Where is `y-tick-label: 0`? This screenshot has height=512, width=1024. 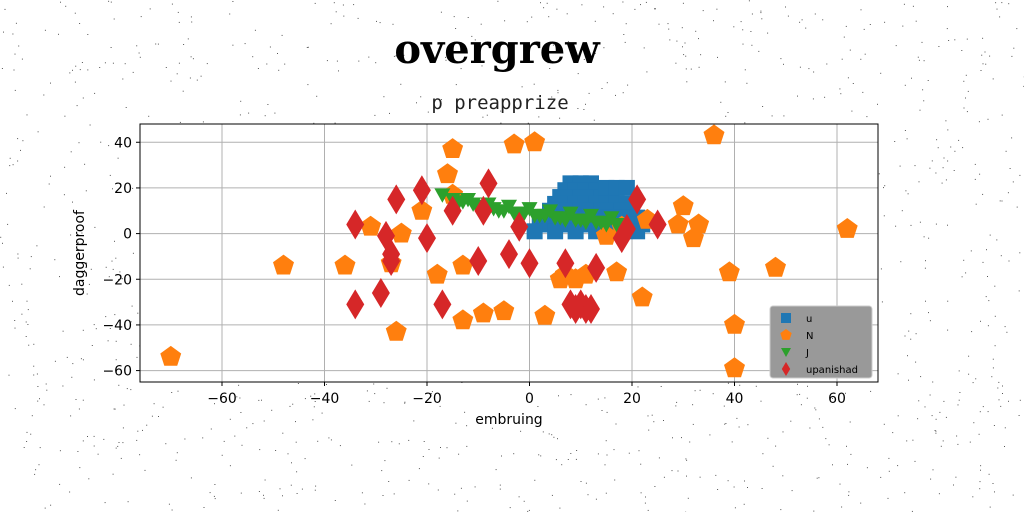 y-tick-label: 0 is located at coordinates (127, 235).